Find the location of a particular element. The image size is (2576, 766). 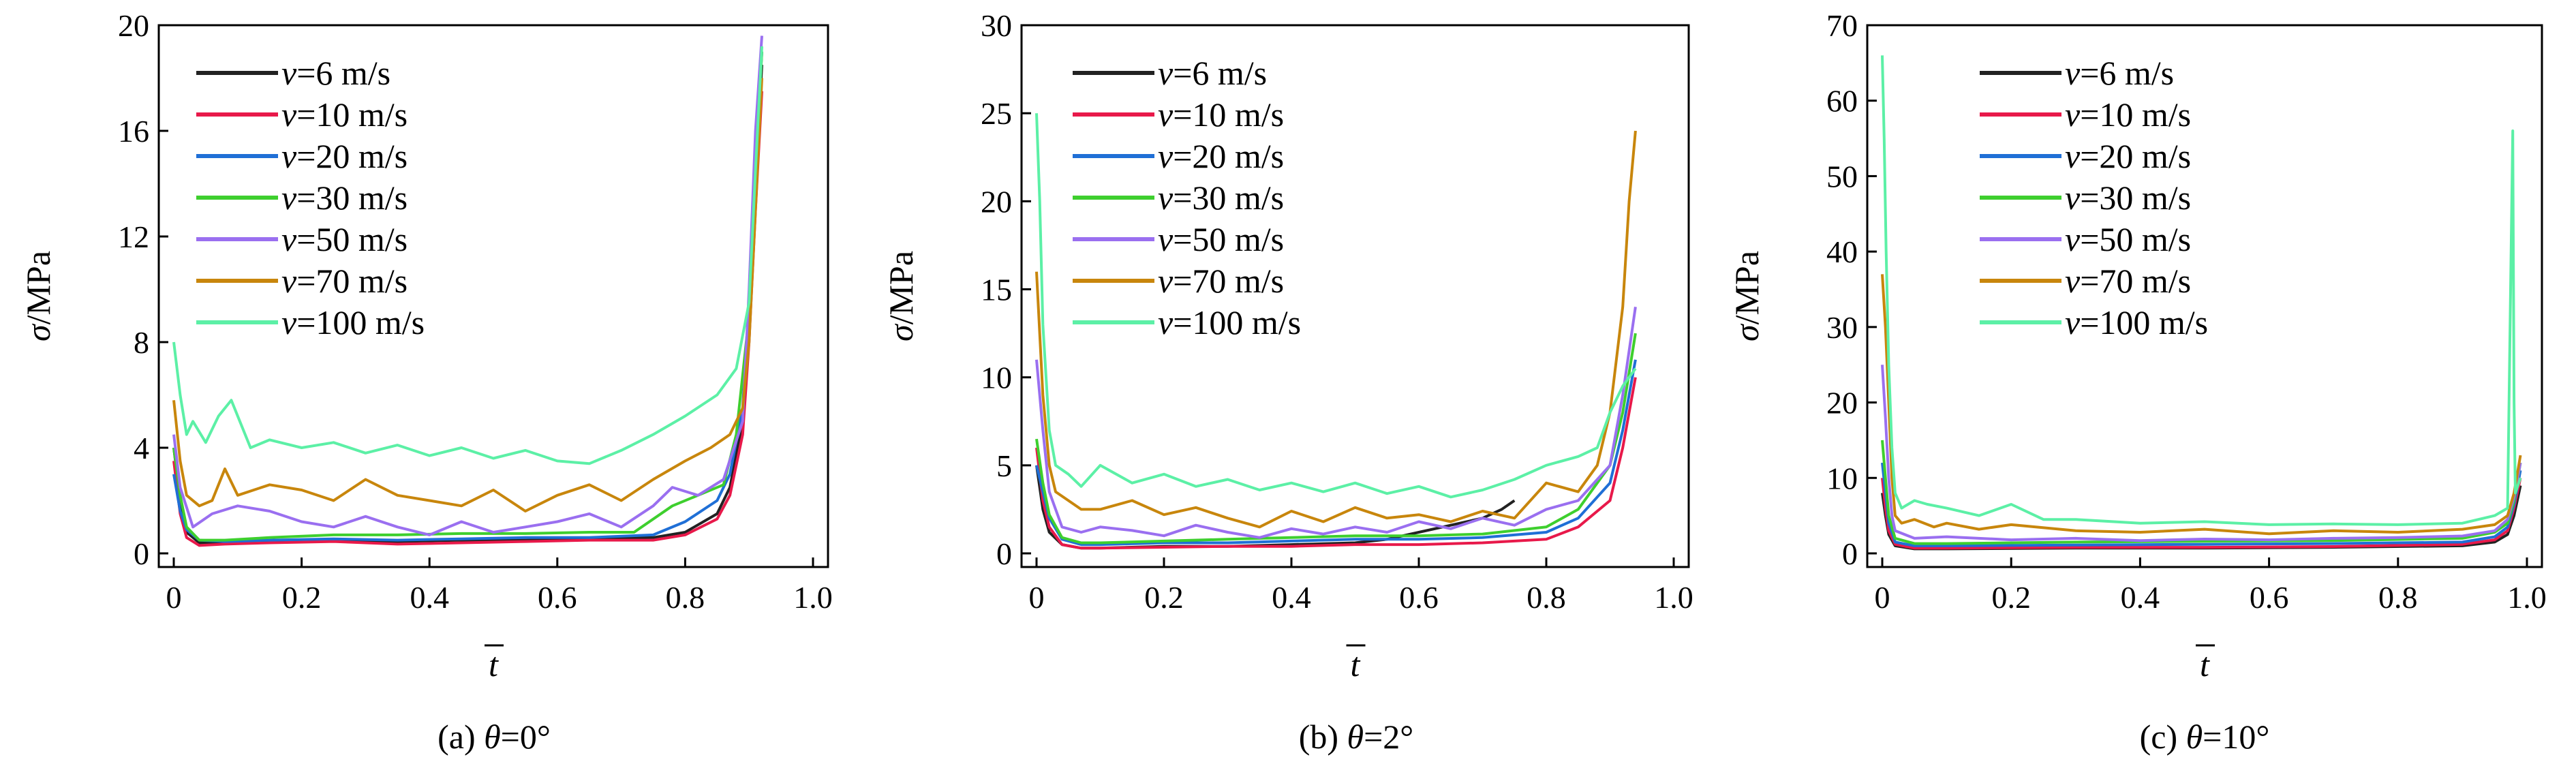

y-tick-label: 60 is located at coordinates (1842, 101).